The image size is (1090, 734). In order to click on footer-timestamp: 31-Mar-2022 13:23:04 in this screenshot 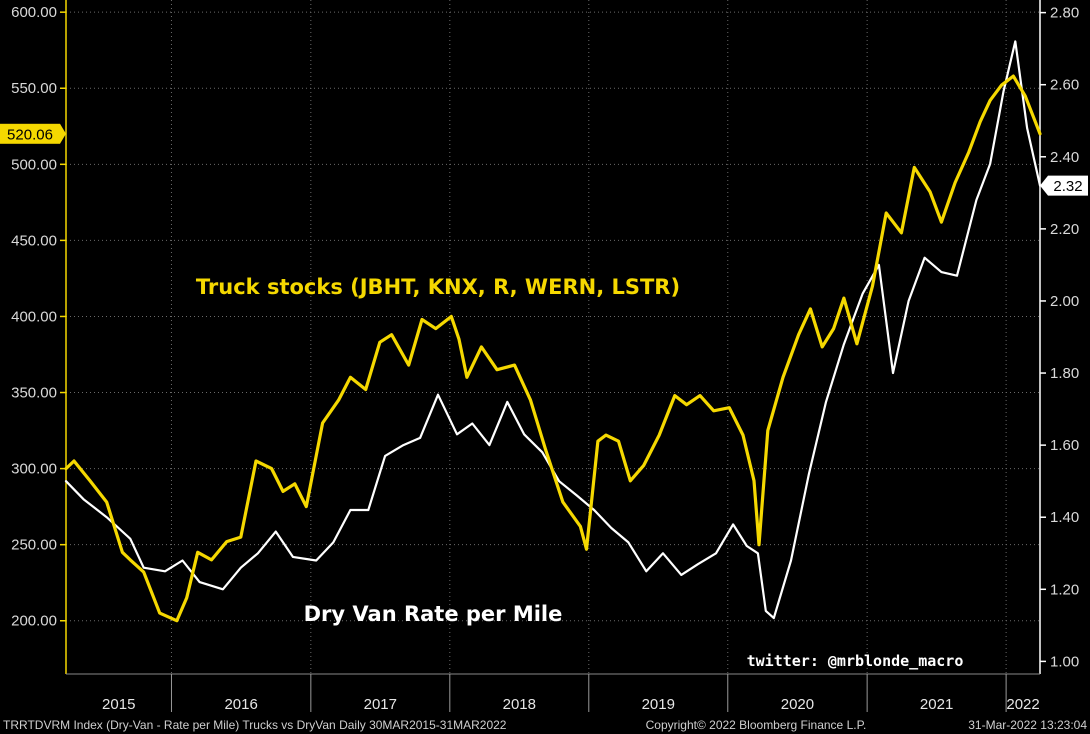, I will do `click(1027, 725)`.